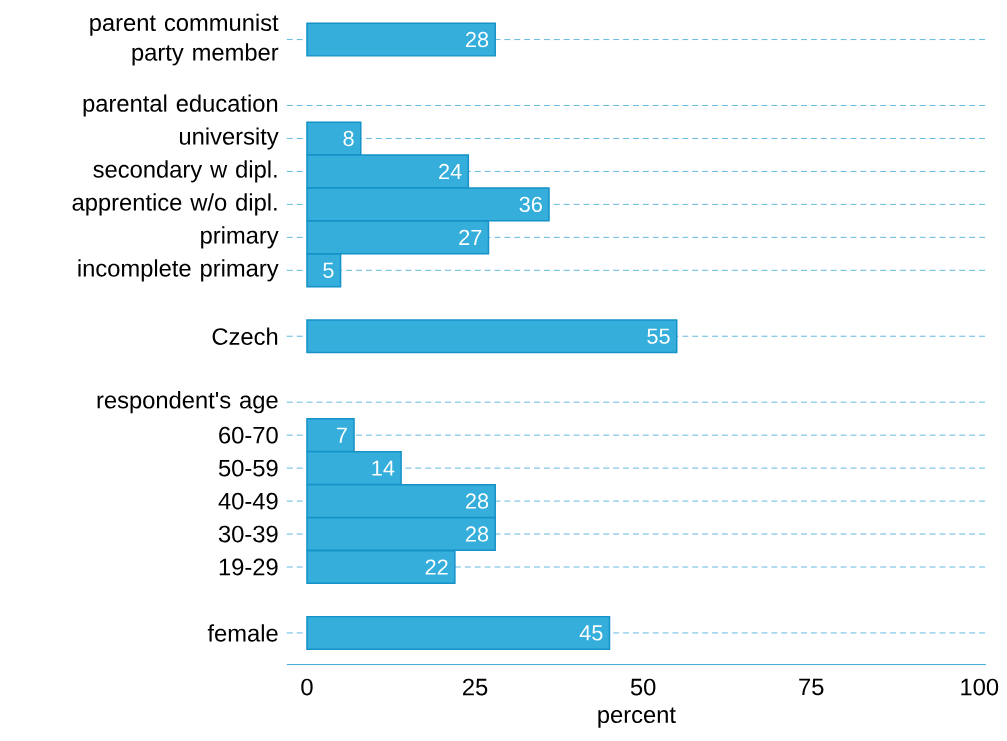  I want to click on data-label: 22, so click(436, 567).